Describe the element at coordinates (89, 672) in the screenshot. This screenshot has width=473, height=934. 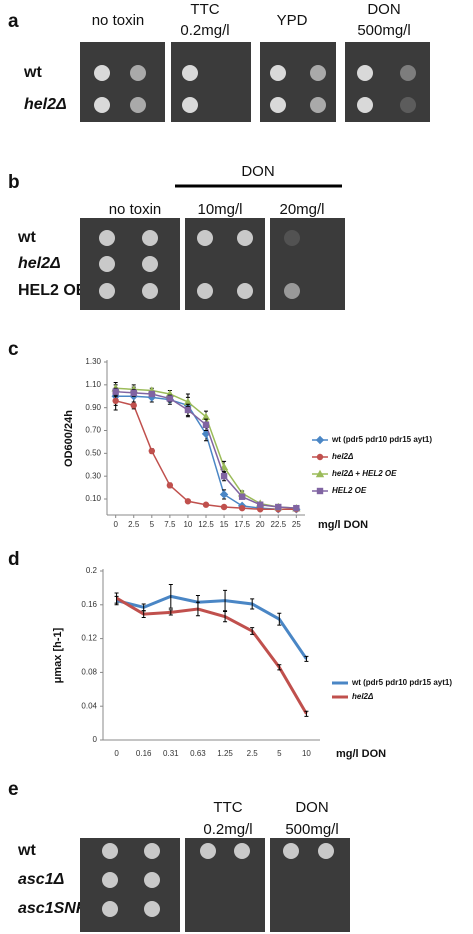
I see `y-tick-label: 0.08` at that location.